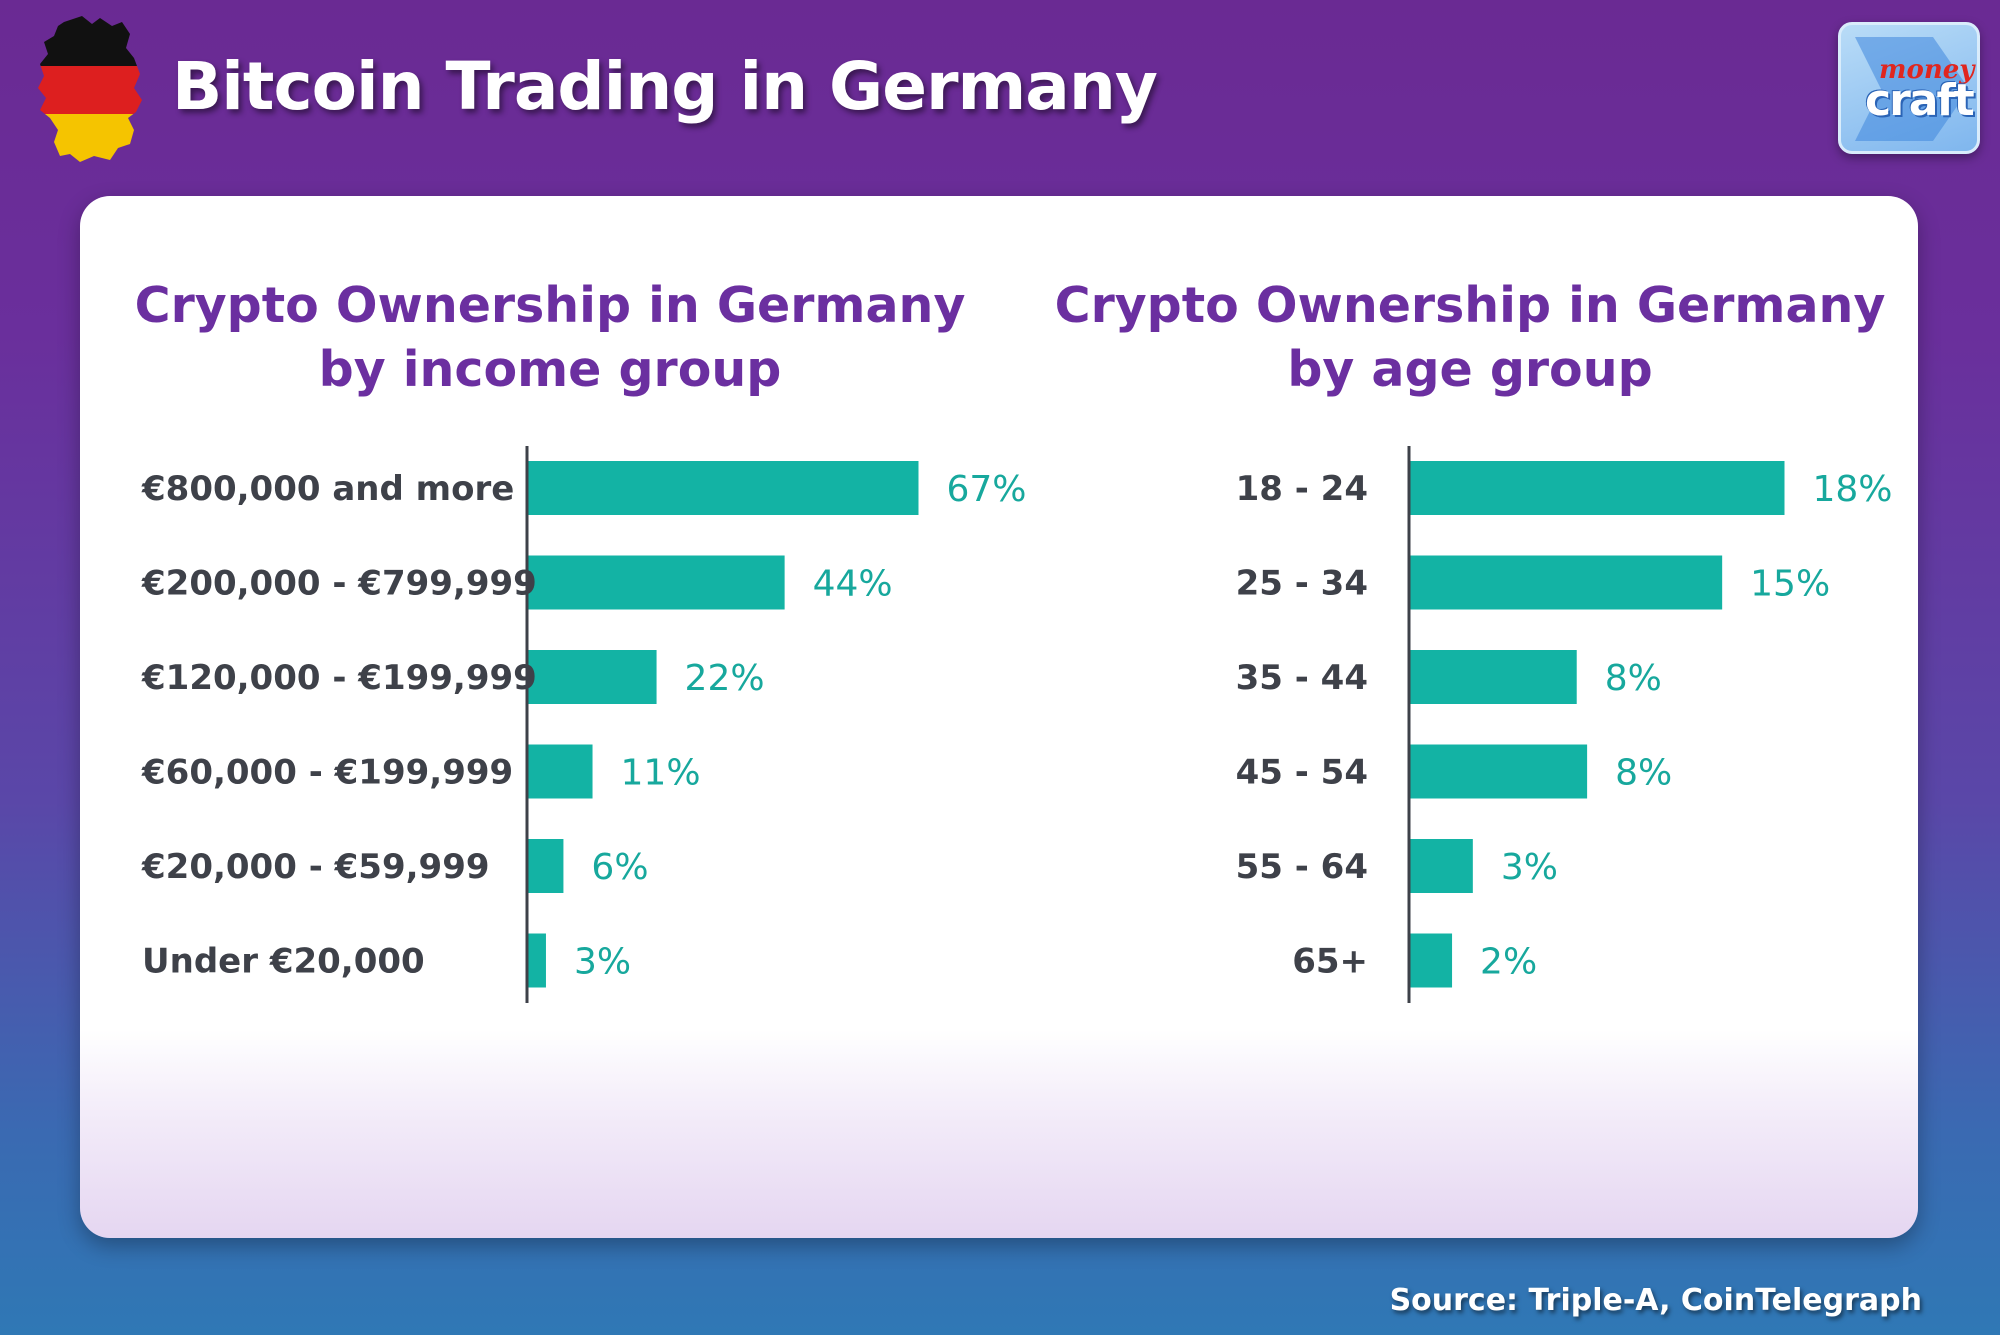 Image resolution: width=2000 pixels, height=1335 pixels. What do you see at coordinates (1302, 867) in the screenshot?
I see `category-label: 55 - 64` at bounding box center [1302, 867].